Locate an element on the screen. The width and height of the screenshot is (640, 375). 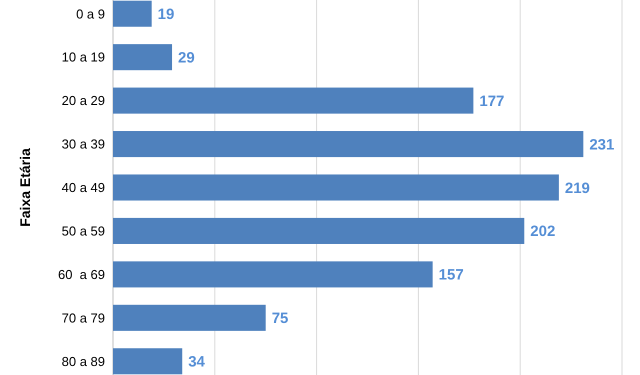
y-tick-label: 20 a 29 is located at coordinates (83, 100).